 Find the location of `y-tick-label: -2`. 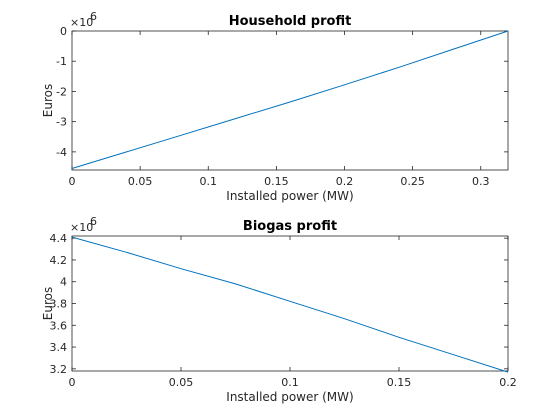

y-tick-label: -2 is located at coordinates (61, 91).